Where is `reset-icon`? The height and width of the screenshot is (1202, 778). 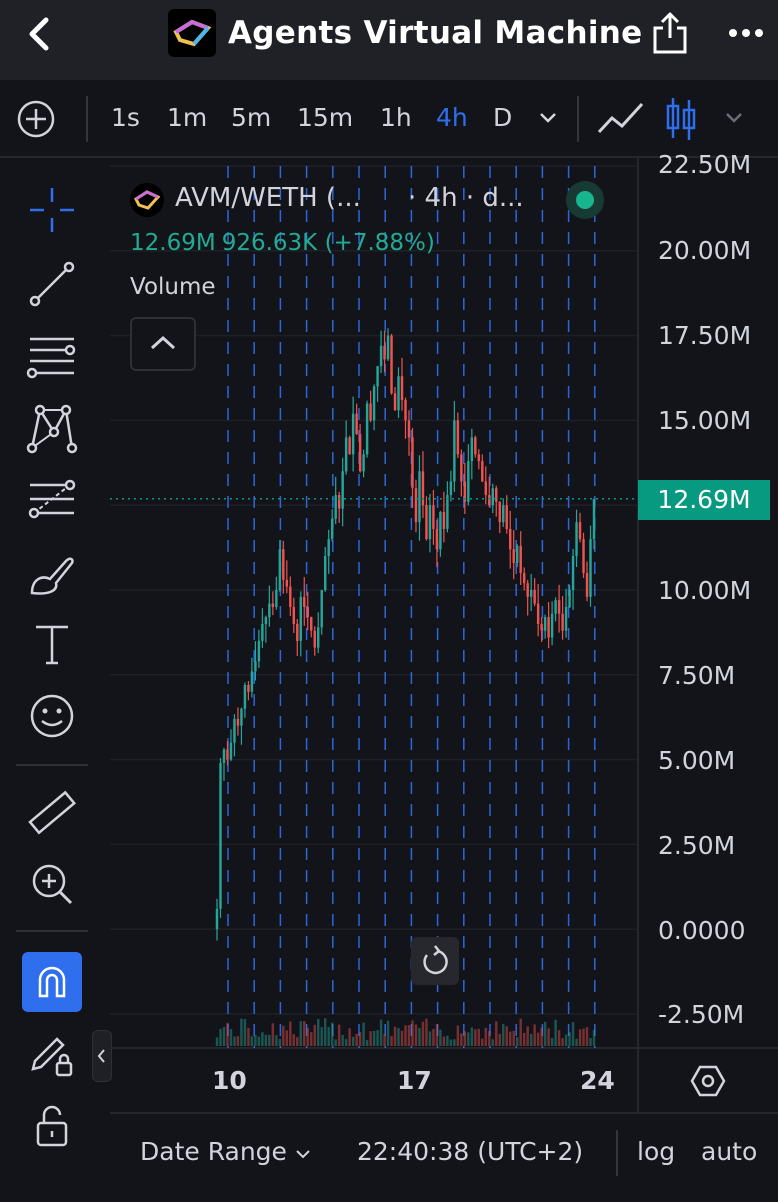 reset-icon is located at coordinates (435, 960).